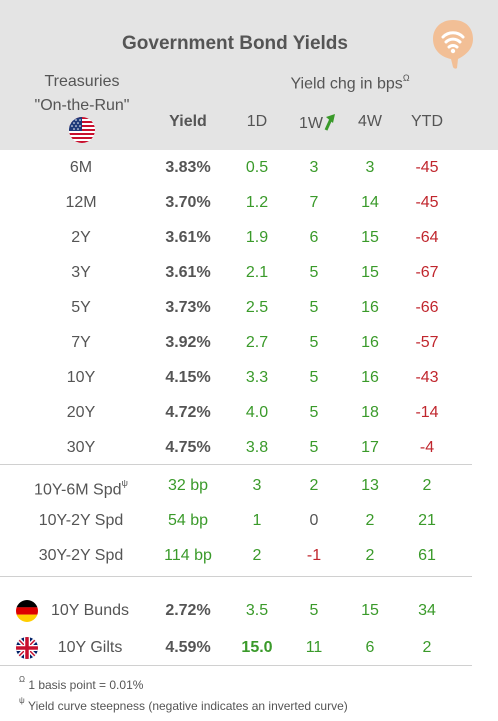  I want to click on table-row: 30Y 4.75% 3.8 5 17 -4, so click(249, 447).